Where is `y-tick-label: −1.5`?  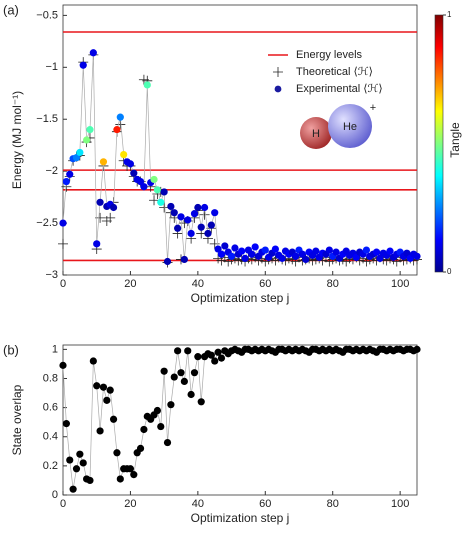
y-tick-label: −1.5 is located at coordinates (47, 119).